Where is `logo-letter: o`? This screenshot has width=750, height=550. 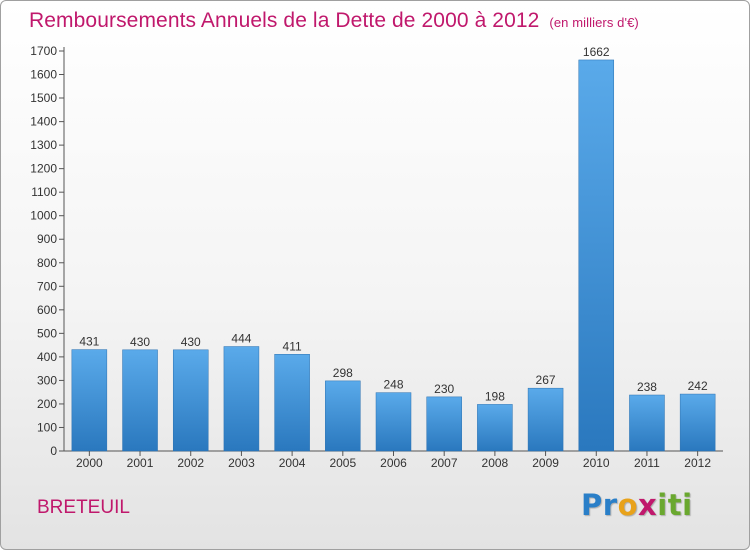 logo-letter: o is located at coordinates (628, 505).